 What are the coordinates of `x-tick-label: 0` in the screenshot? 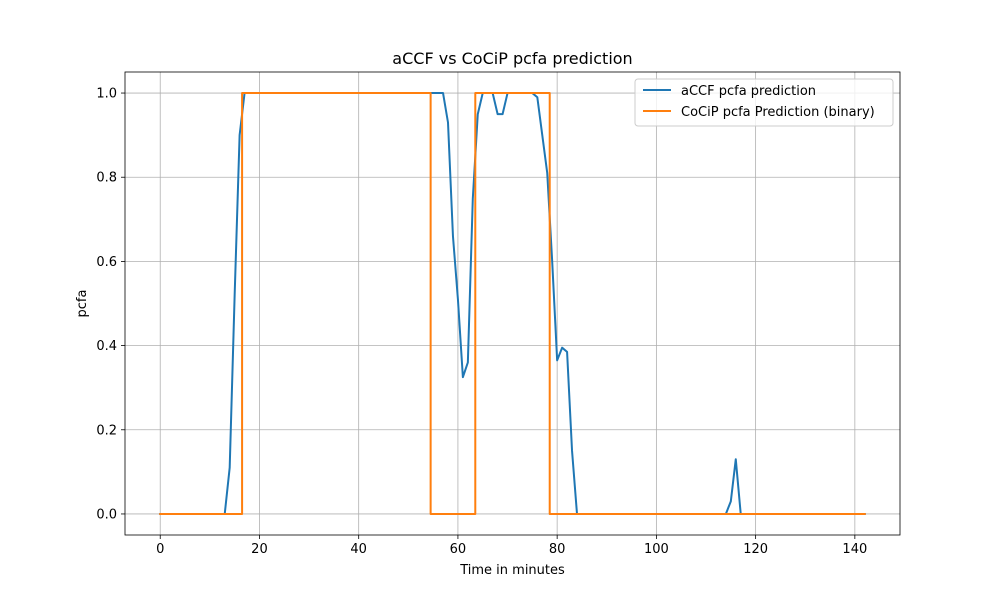 It's located at (160, 549).